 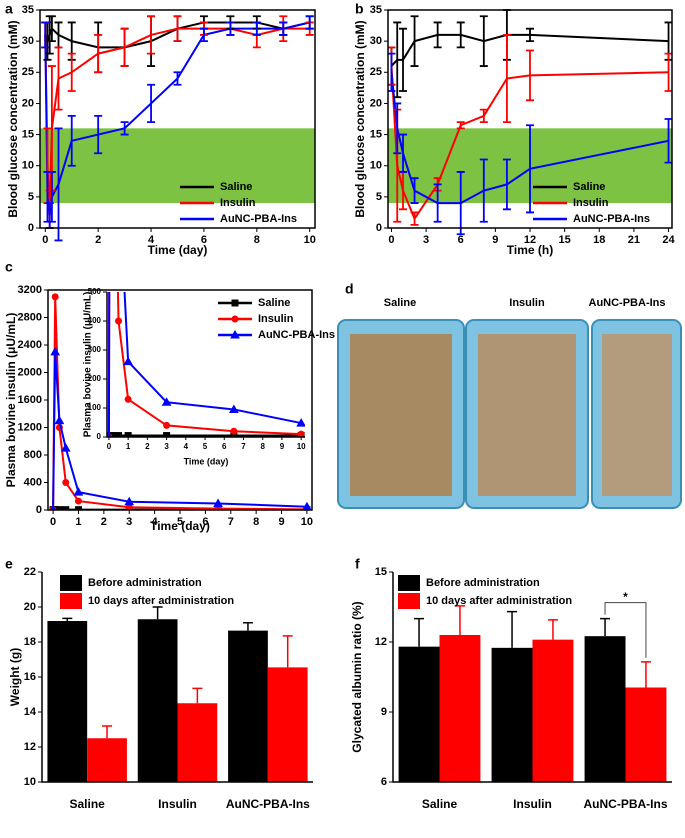 I want to click on y-tick-label: 2400, so click(x=30, y=345).